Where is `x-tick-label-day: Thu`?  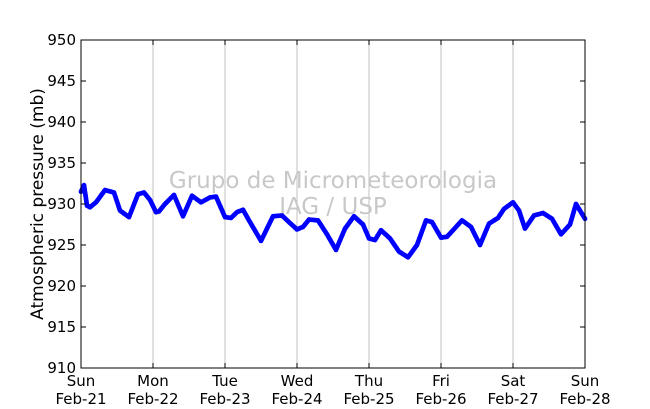
x-tick-label-day: Thu is located at coordinates (368, 381).